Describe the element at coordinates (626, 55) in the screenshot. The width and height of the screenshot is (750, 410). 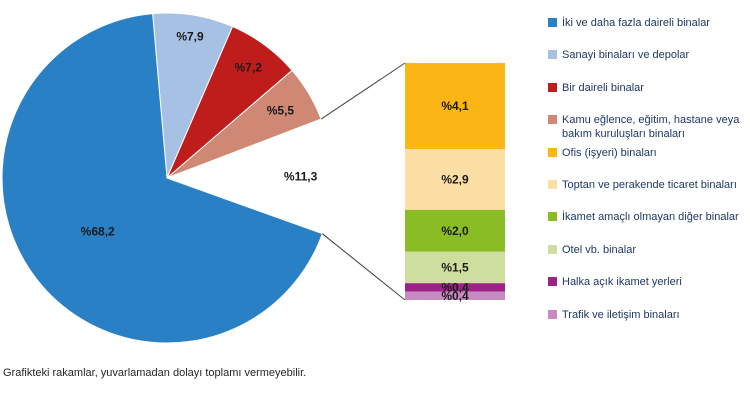
I see `legend-label: Sanayi binaları ve depolar` at that location.